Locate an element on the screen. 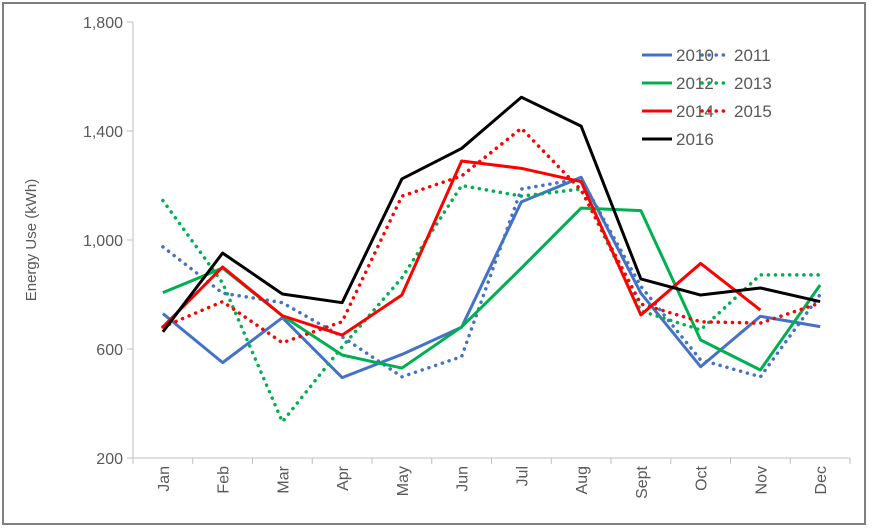 The height and width of the screenshot is (531, 872). y-axis-label: Energy Use (kWh) is located at coordinates (31, 240).